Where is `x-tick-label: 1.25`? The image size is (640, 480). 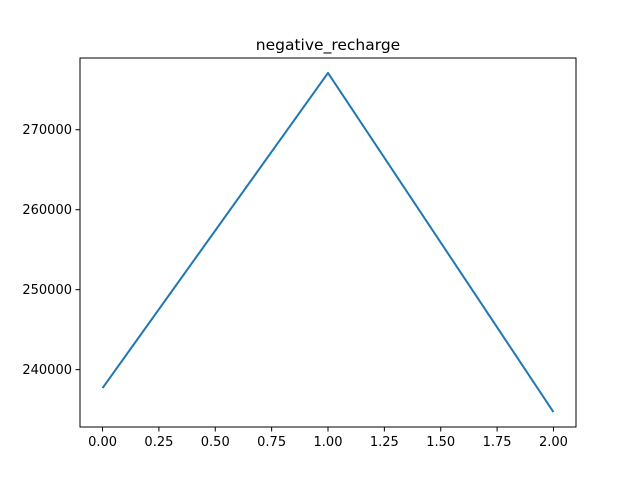 x-tick-label: 1.25 is located at coordinates (384, 442).